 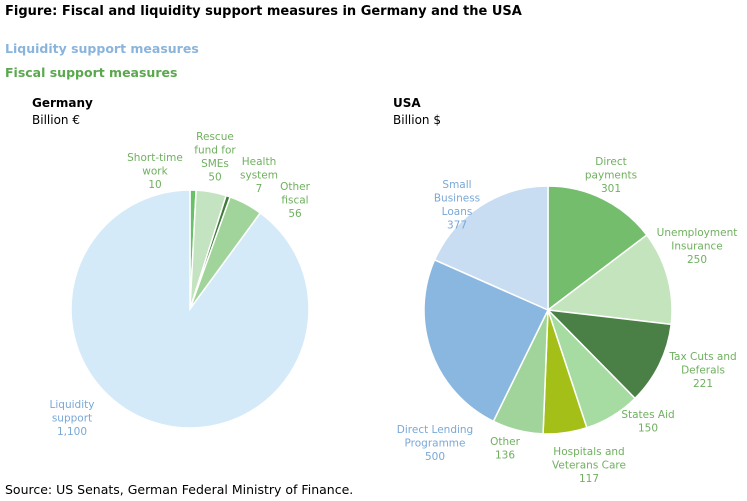 I want to click on germany-slice-label-4: Liquidity support 1,100, so click(x=72, y=418).